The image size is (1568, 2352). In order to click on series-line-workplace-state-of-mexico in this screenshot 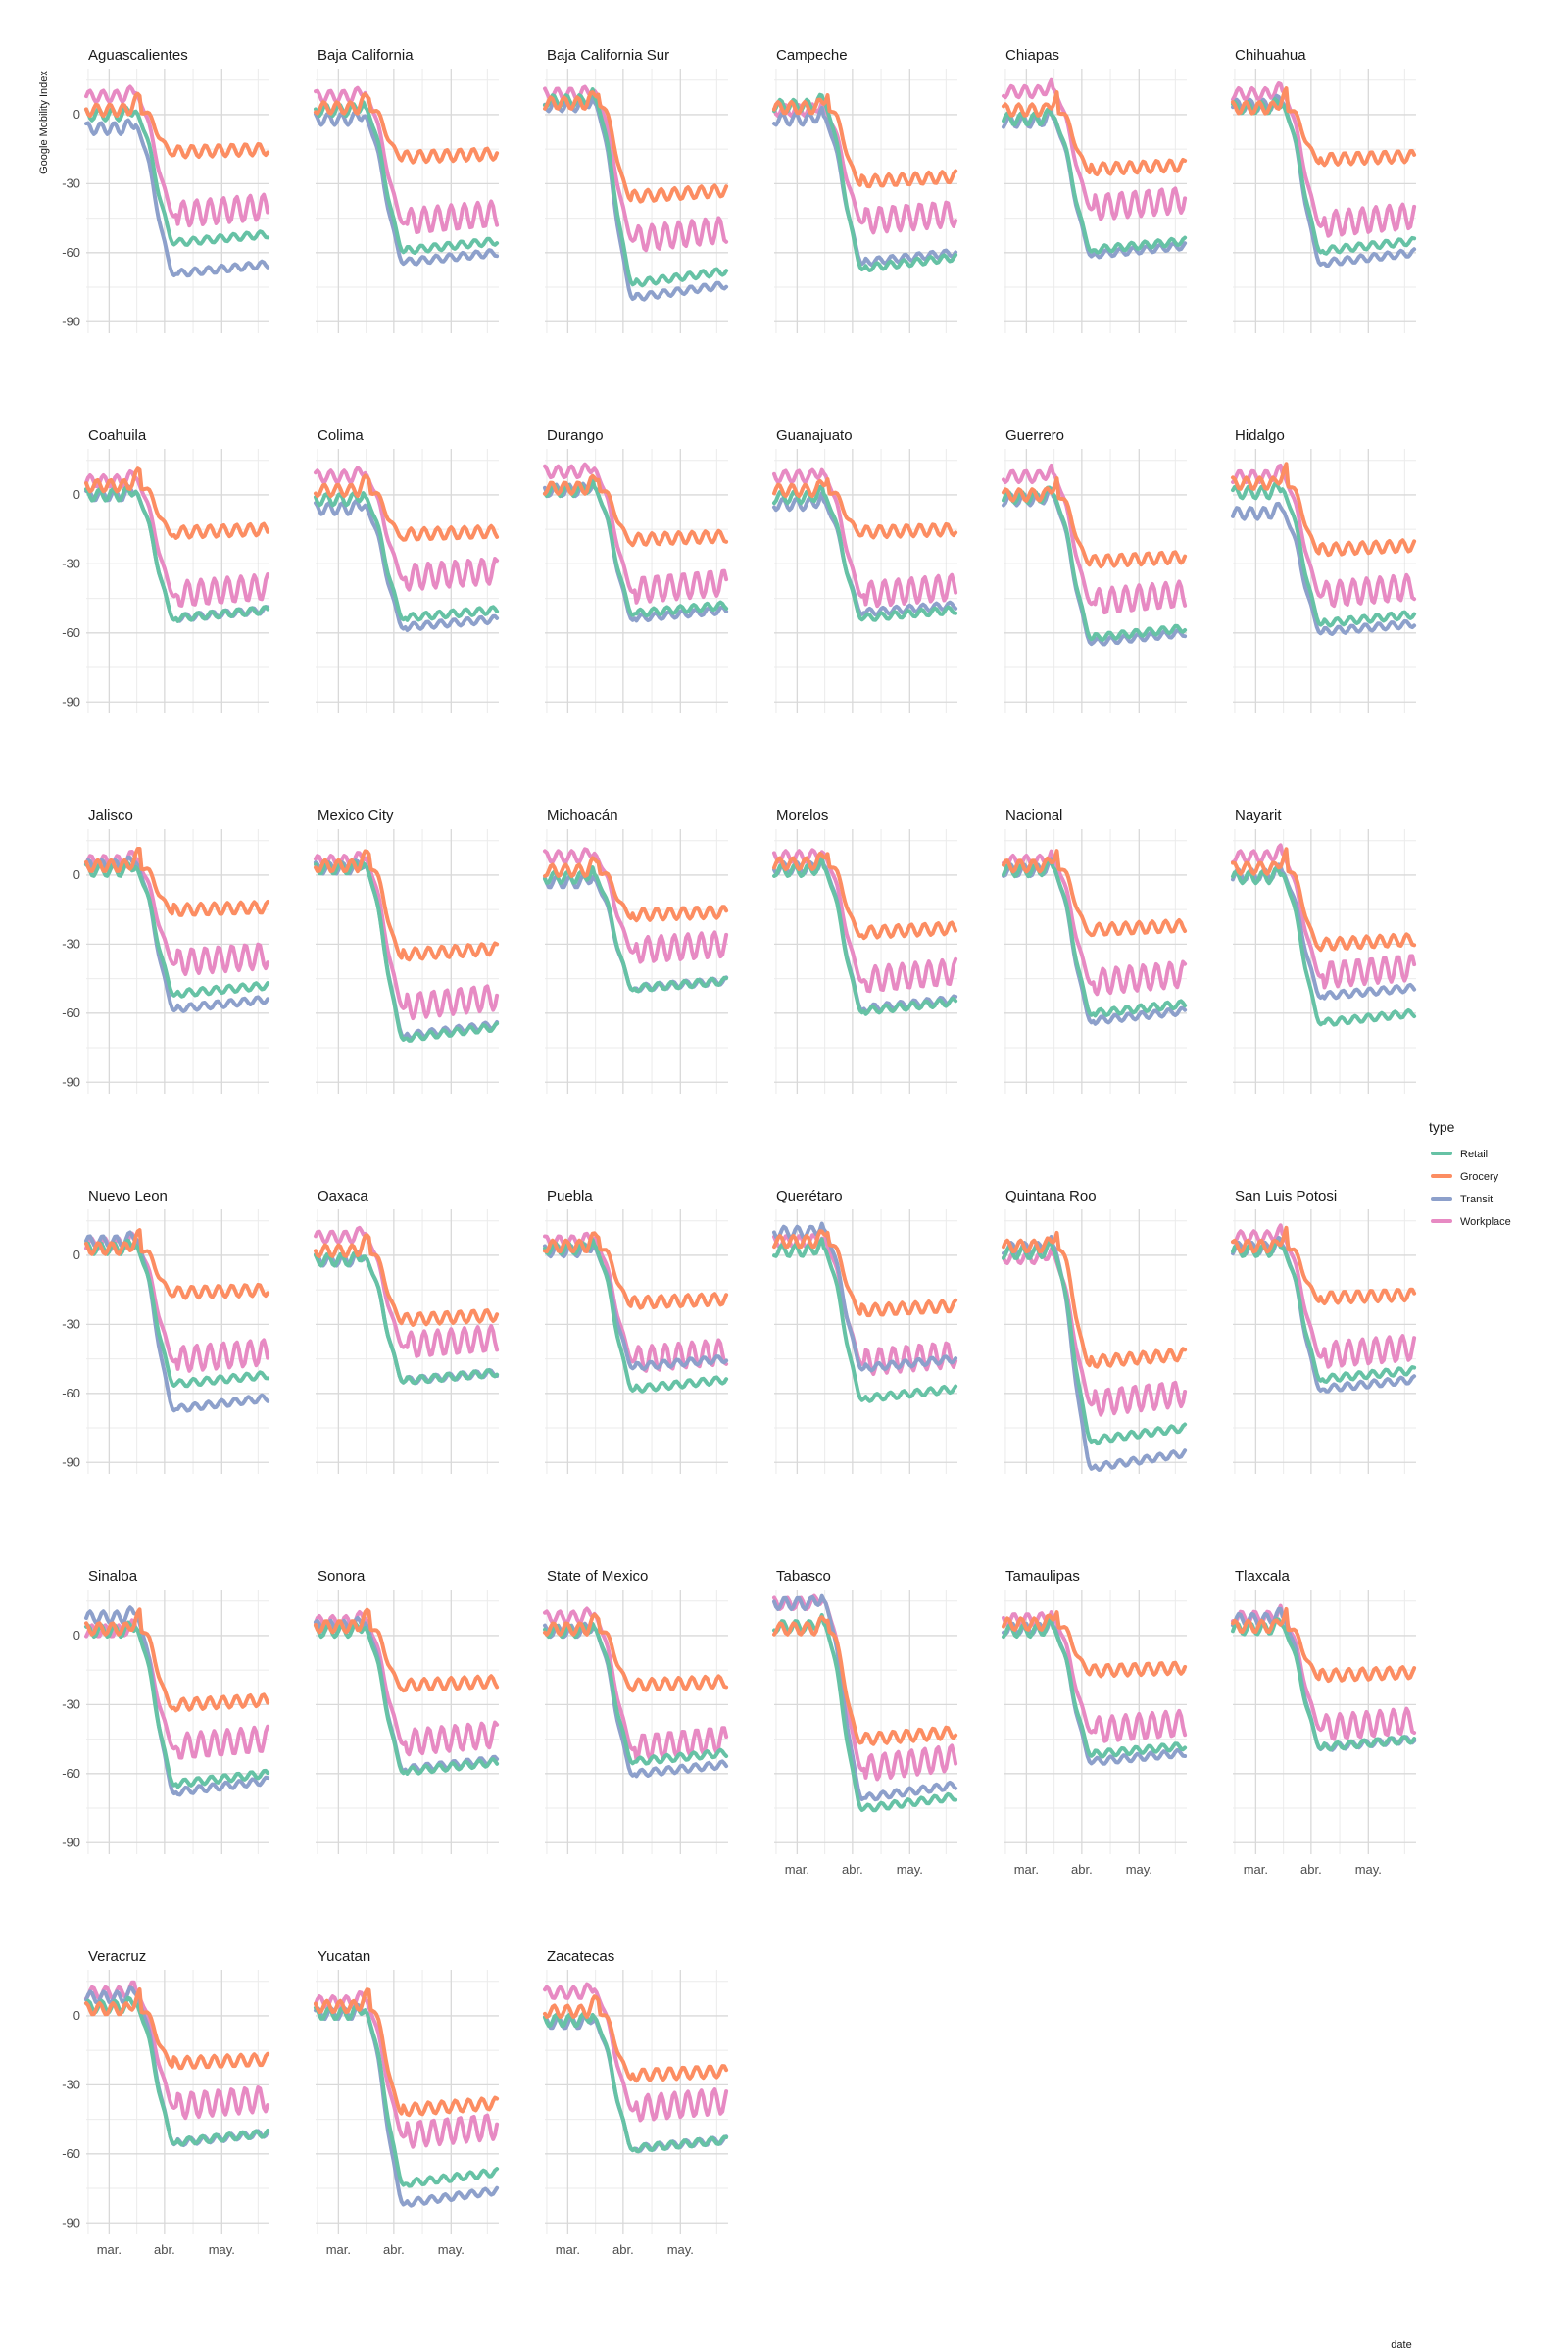, I will do `click(636, 1684)`.